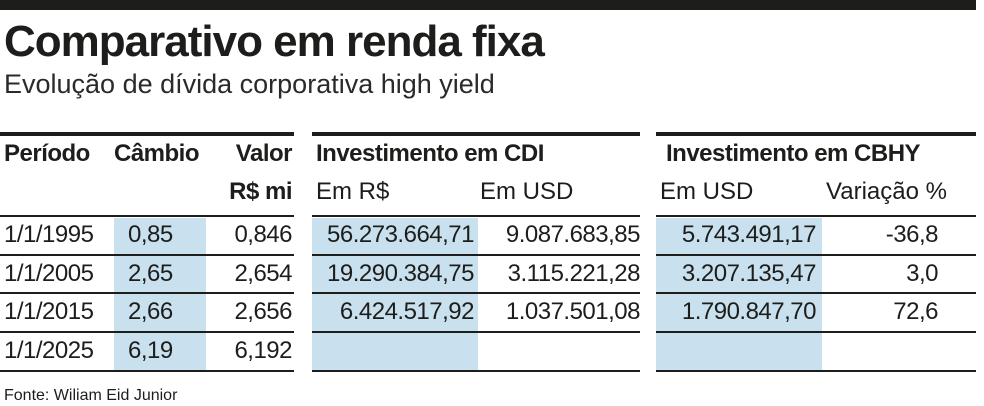 The height and width of the screenshot is (406, 984). Describe the element at coordinates (49, 273) in the screenshot. I see `cell-periodo: 1/1/2005` at that location.